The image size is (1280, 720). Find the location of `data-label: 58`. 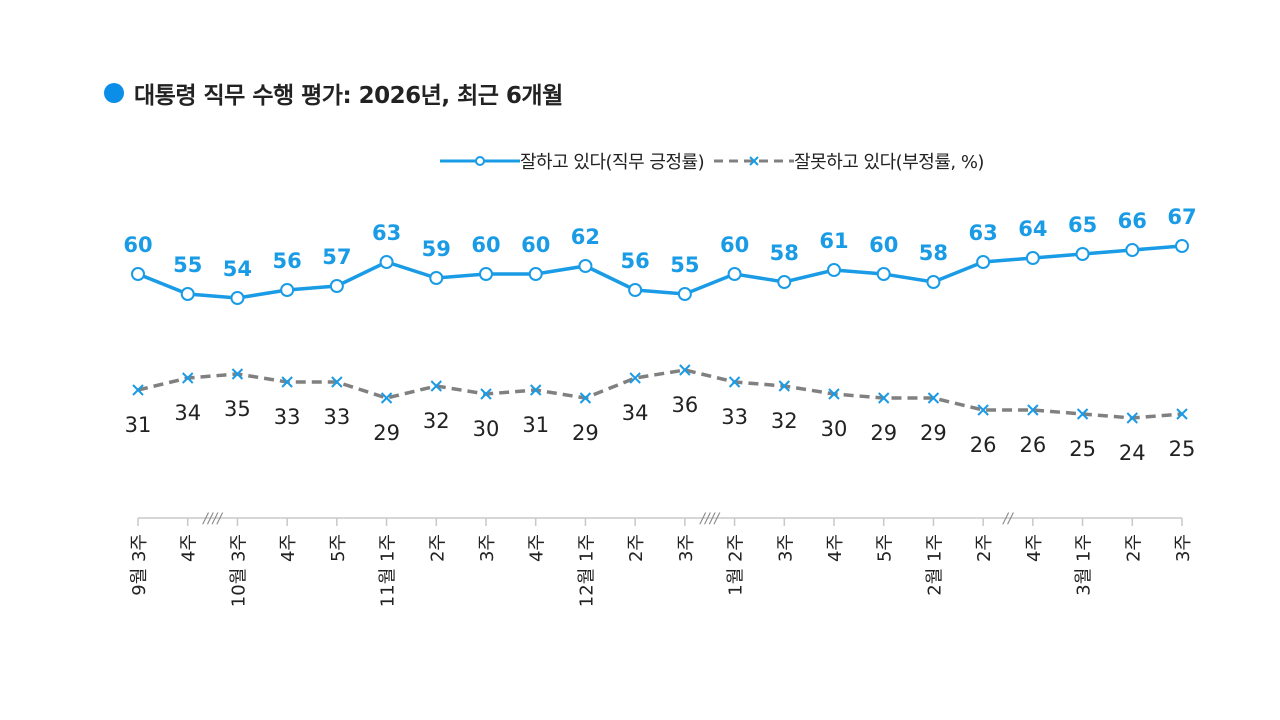

data-label: 58 is located at coordinates (784, 253).